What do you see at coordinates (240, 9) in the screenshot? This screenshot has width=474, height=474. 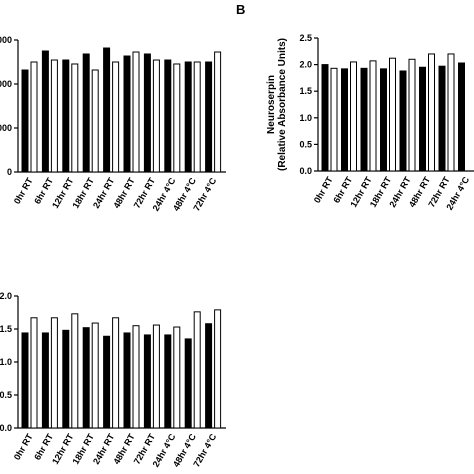 I see `panel-label: B` at bounding box center [240, 9].